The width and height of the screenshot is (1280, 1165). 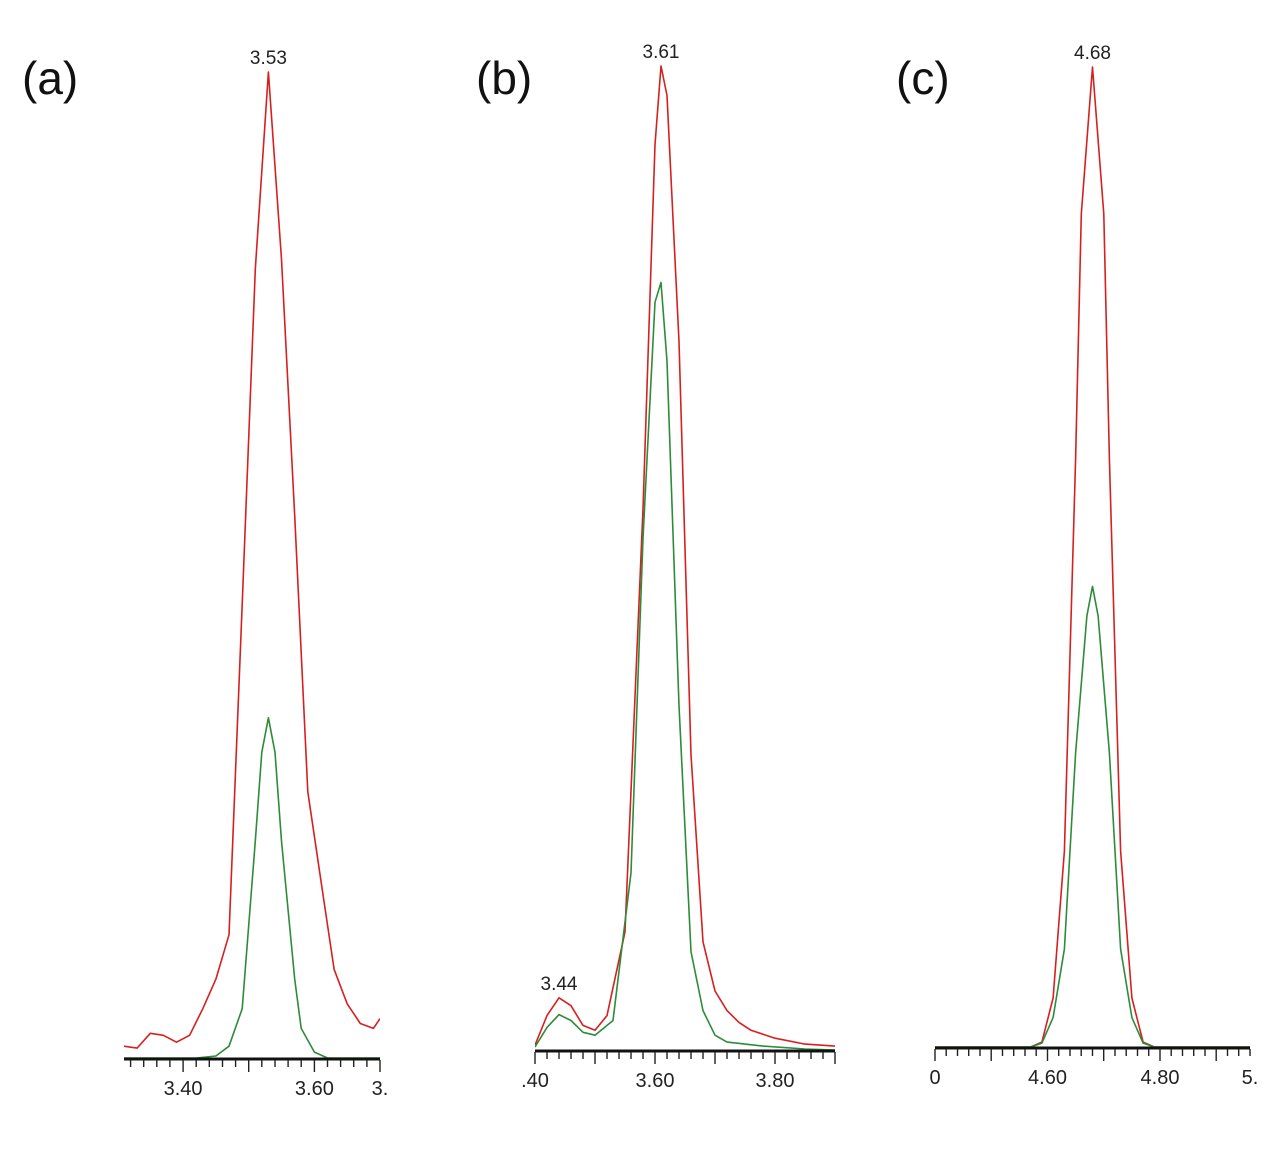 I want to click on peak-label: 3.61, so click(x=661, y=52).